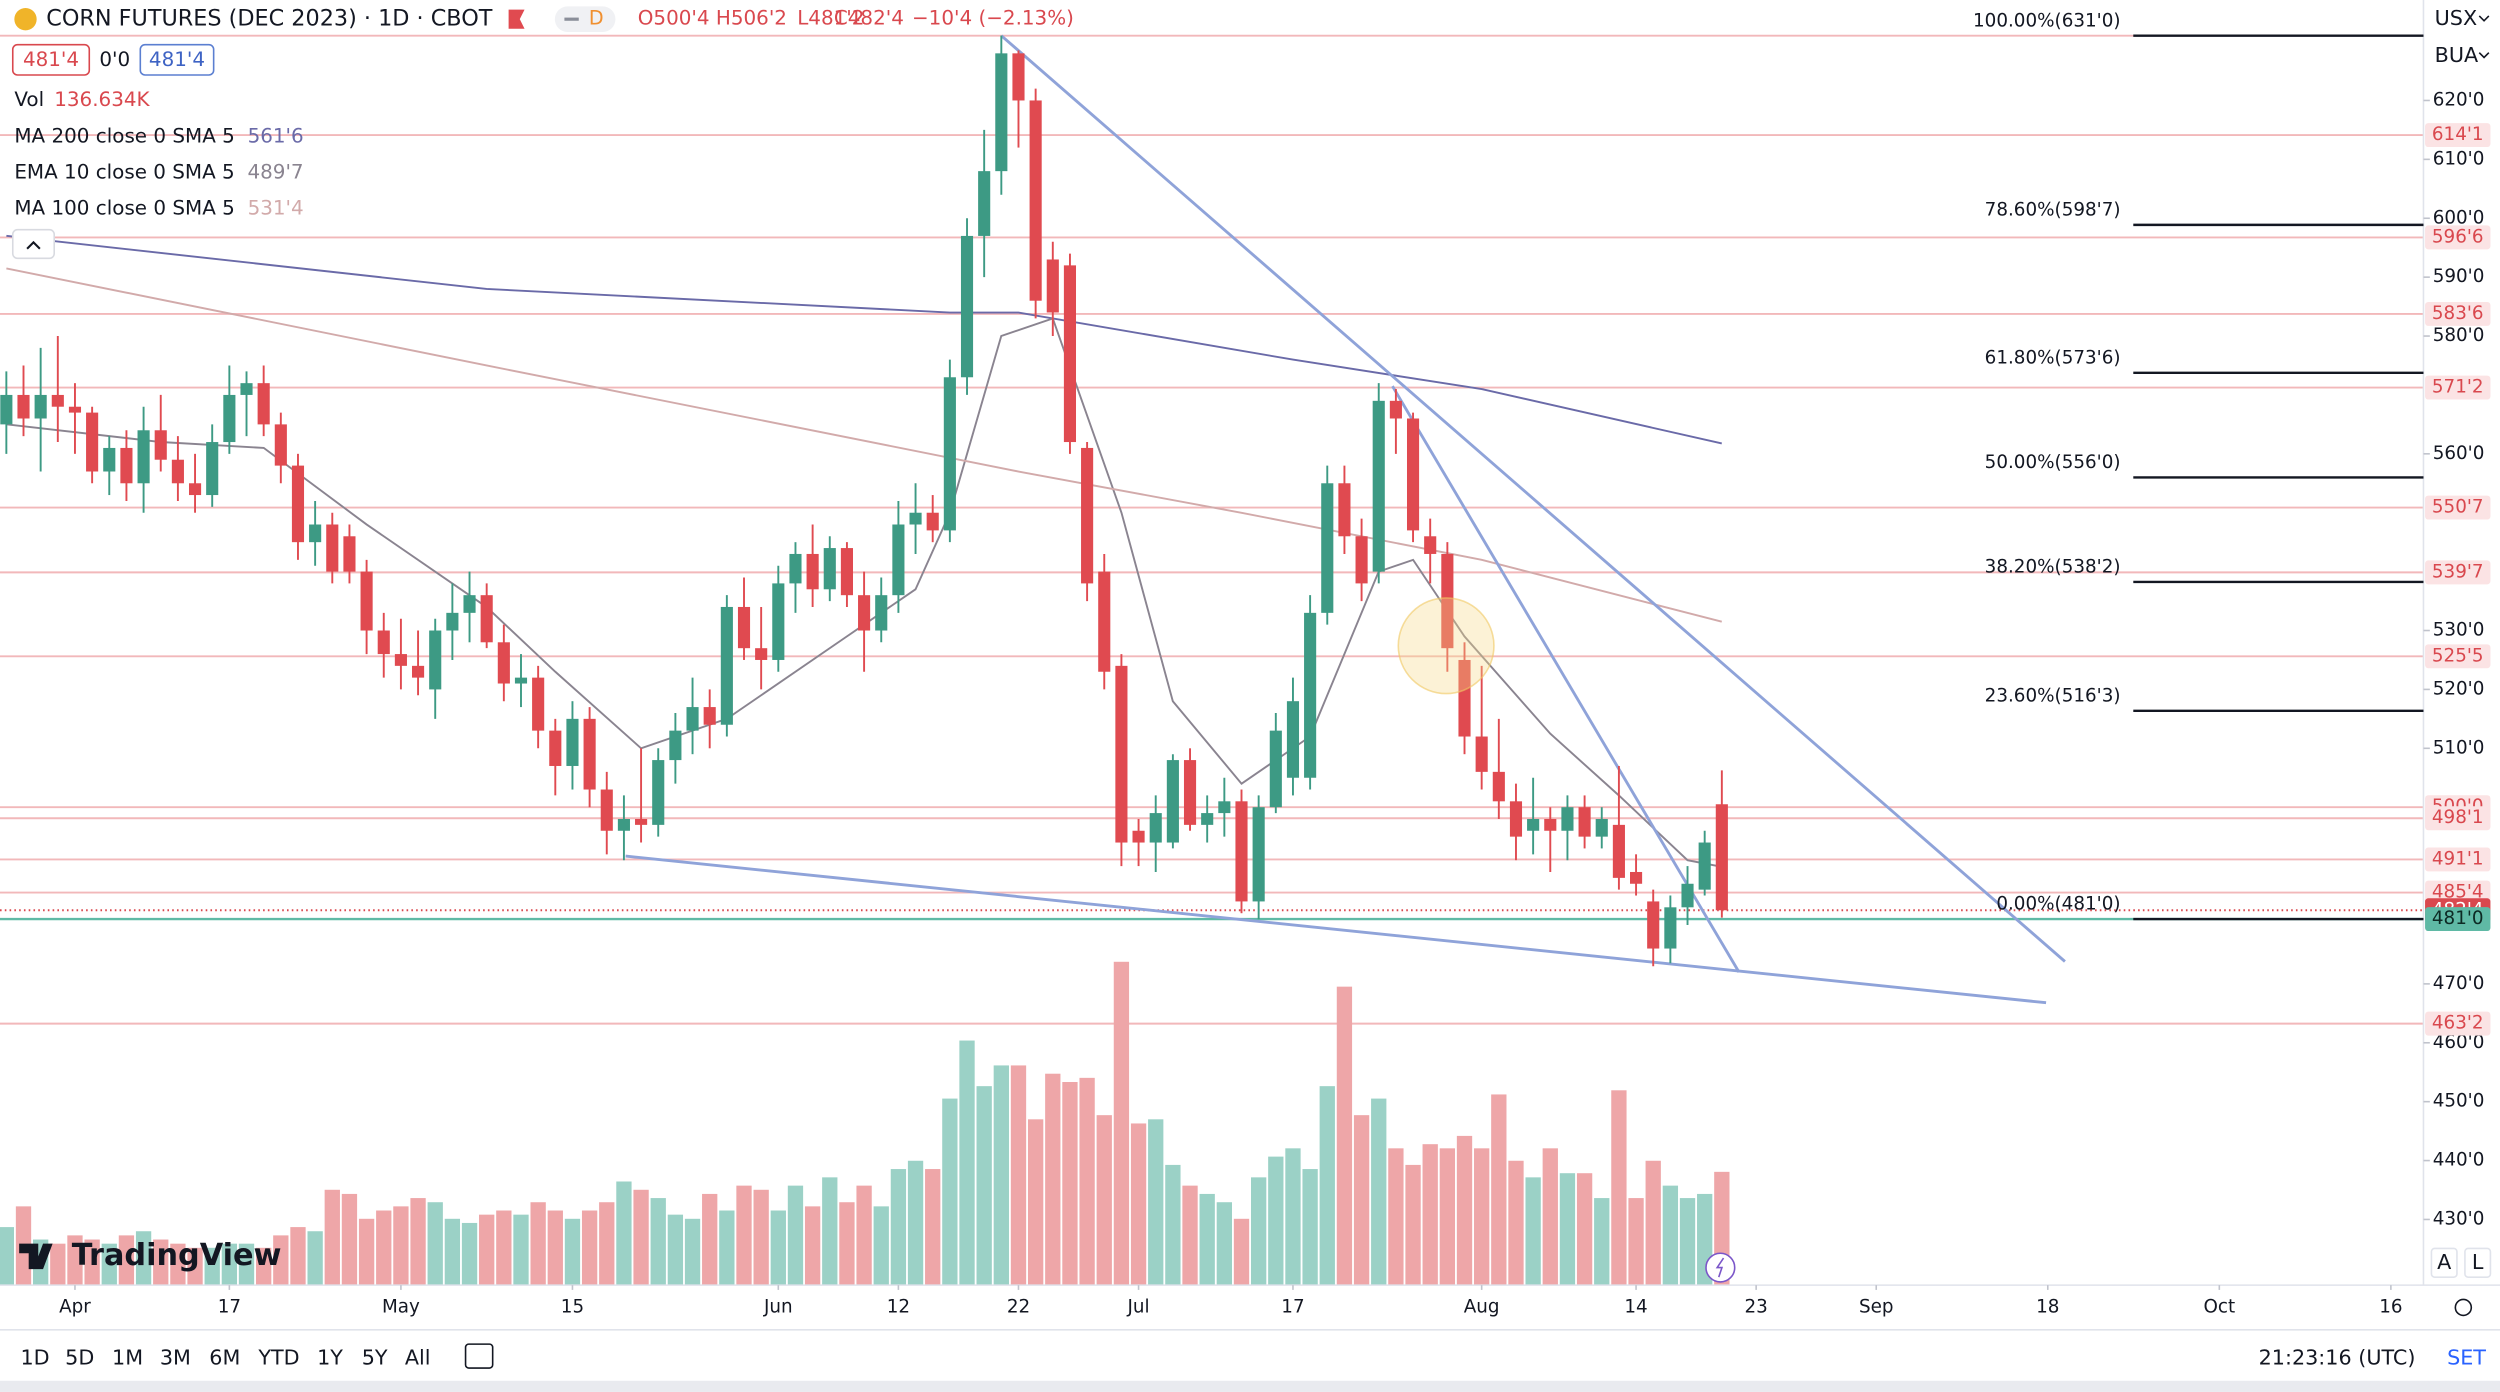 Image resolution: width=2500 pixels, height=1392 pixels. What do you see at coordinates (175, 1357) in the screenshot?
I see `timeframe-button: 3M` at bounding box center [175, 1357].